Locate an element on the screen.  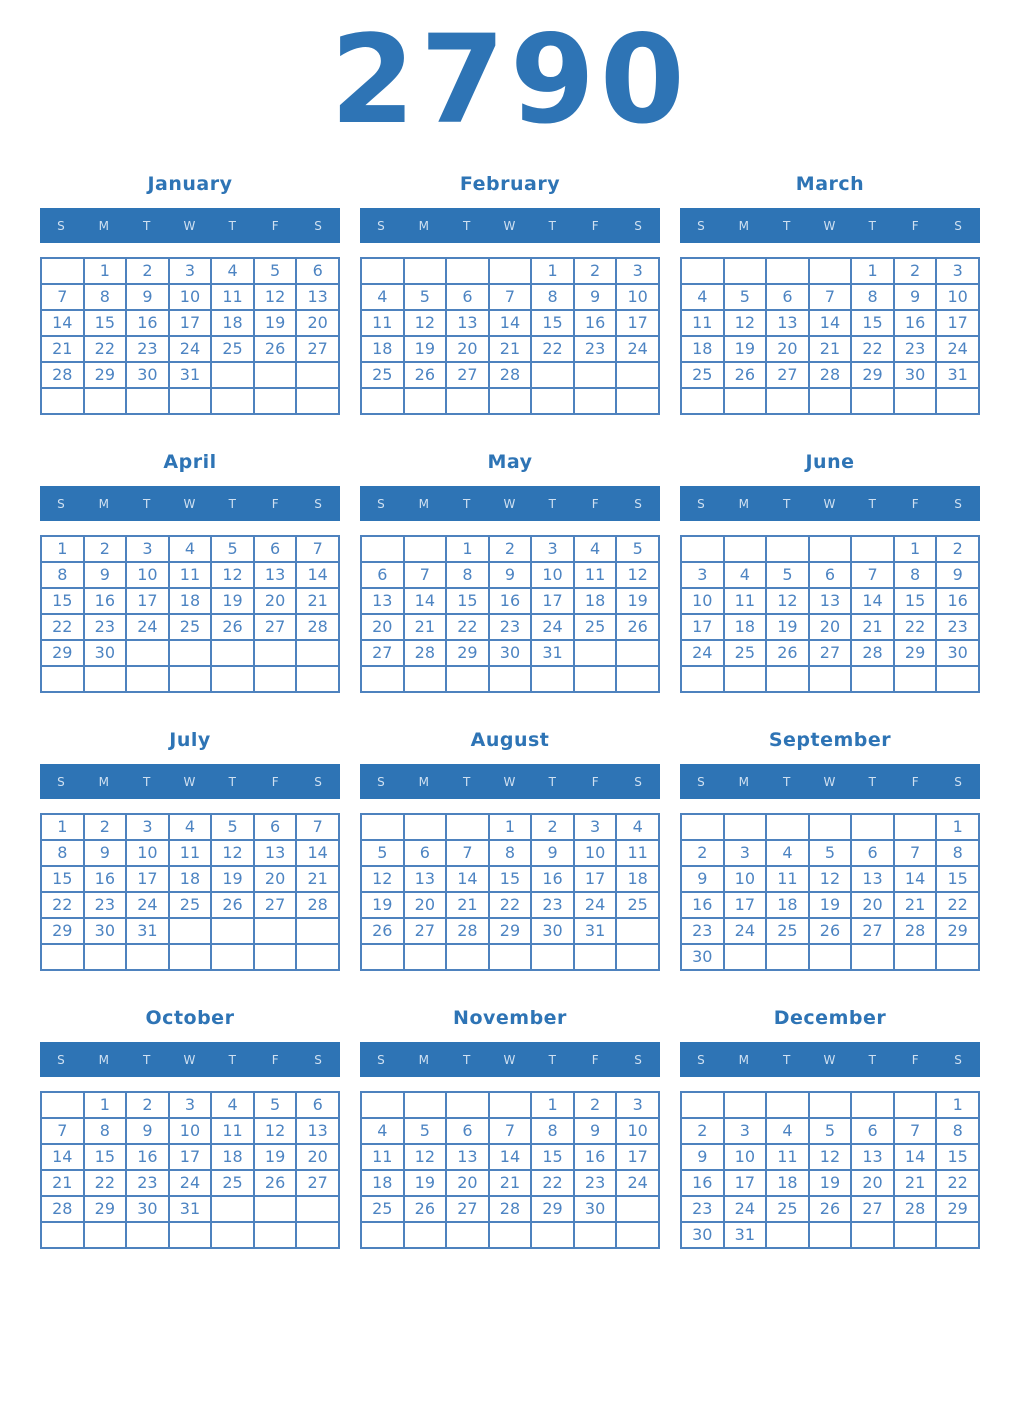
week-row is located at coordinates (510, 679).